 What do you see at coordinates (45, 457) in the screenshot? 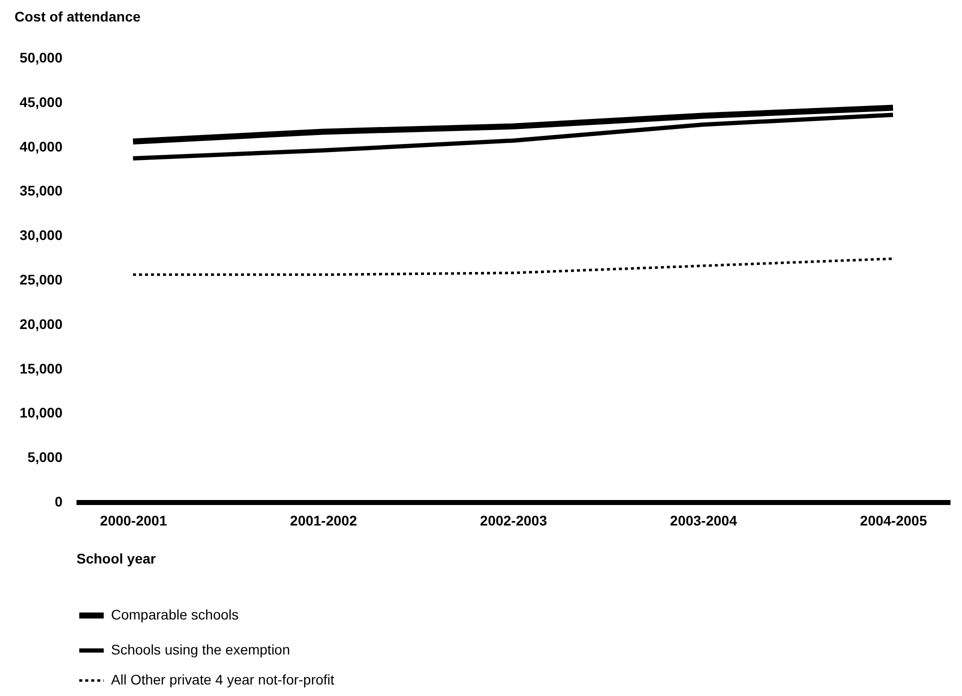
I see `y-tick-label: 5,000` at bounding box center [45, 457].